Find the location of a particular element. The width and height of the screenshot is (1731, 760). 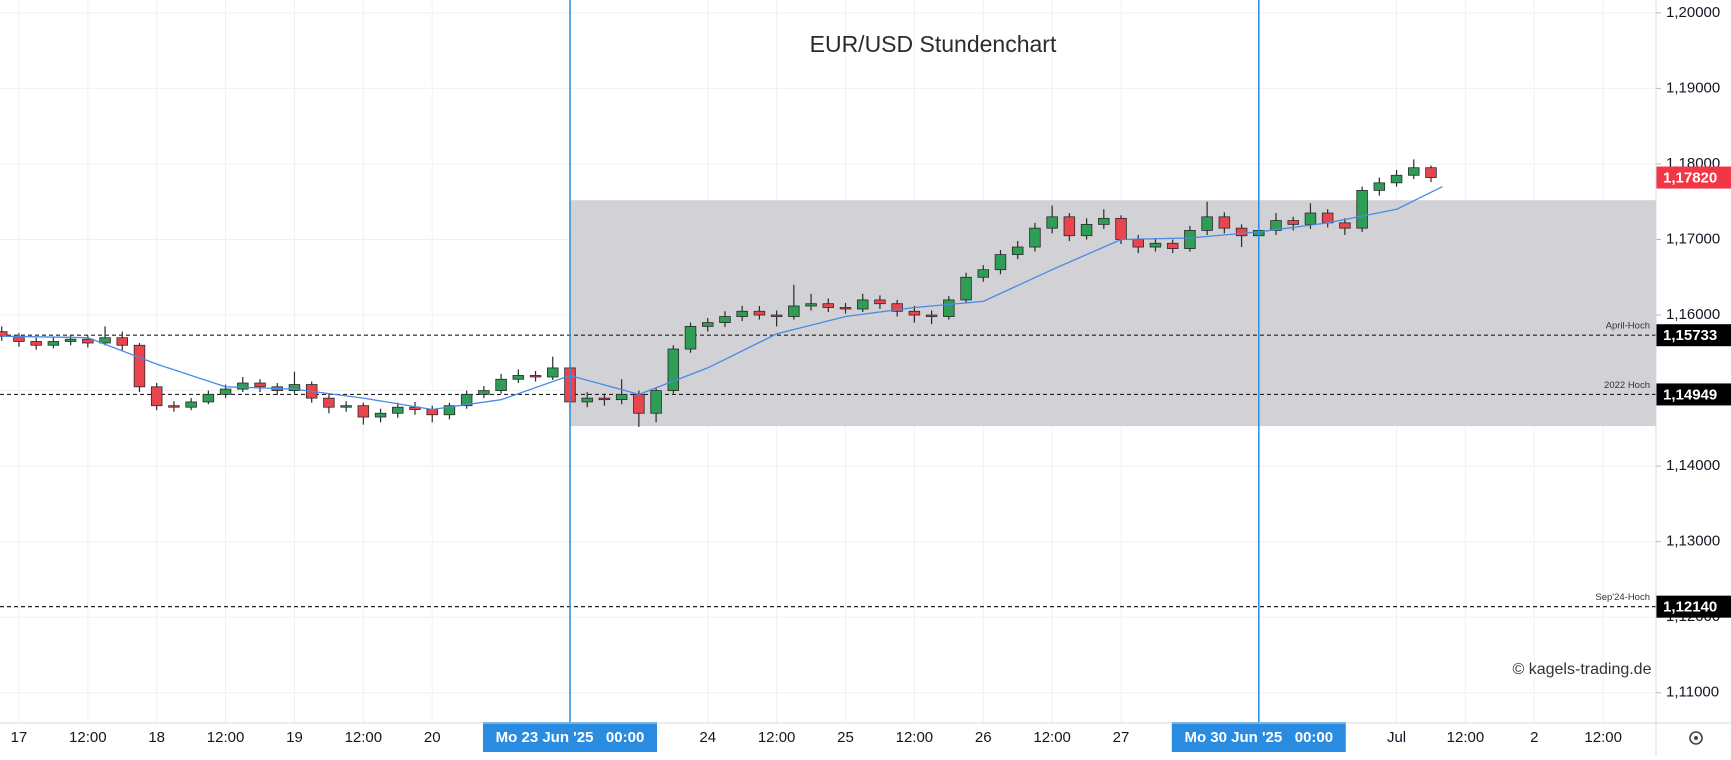

y-tick-label: 1,17000 is located at coordinates (1693, 238).